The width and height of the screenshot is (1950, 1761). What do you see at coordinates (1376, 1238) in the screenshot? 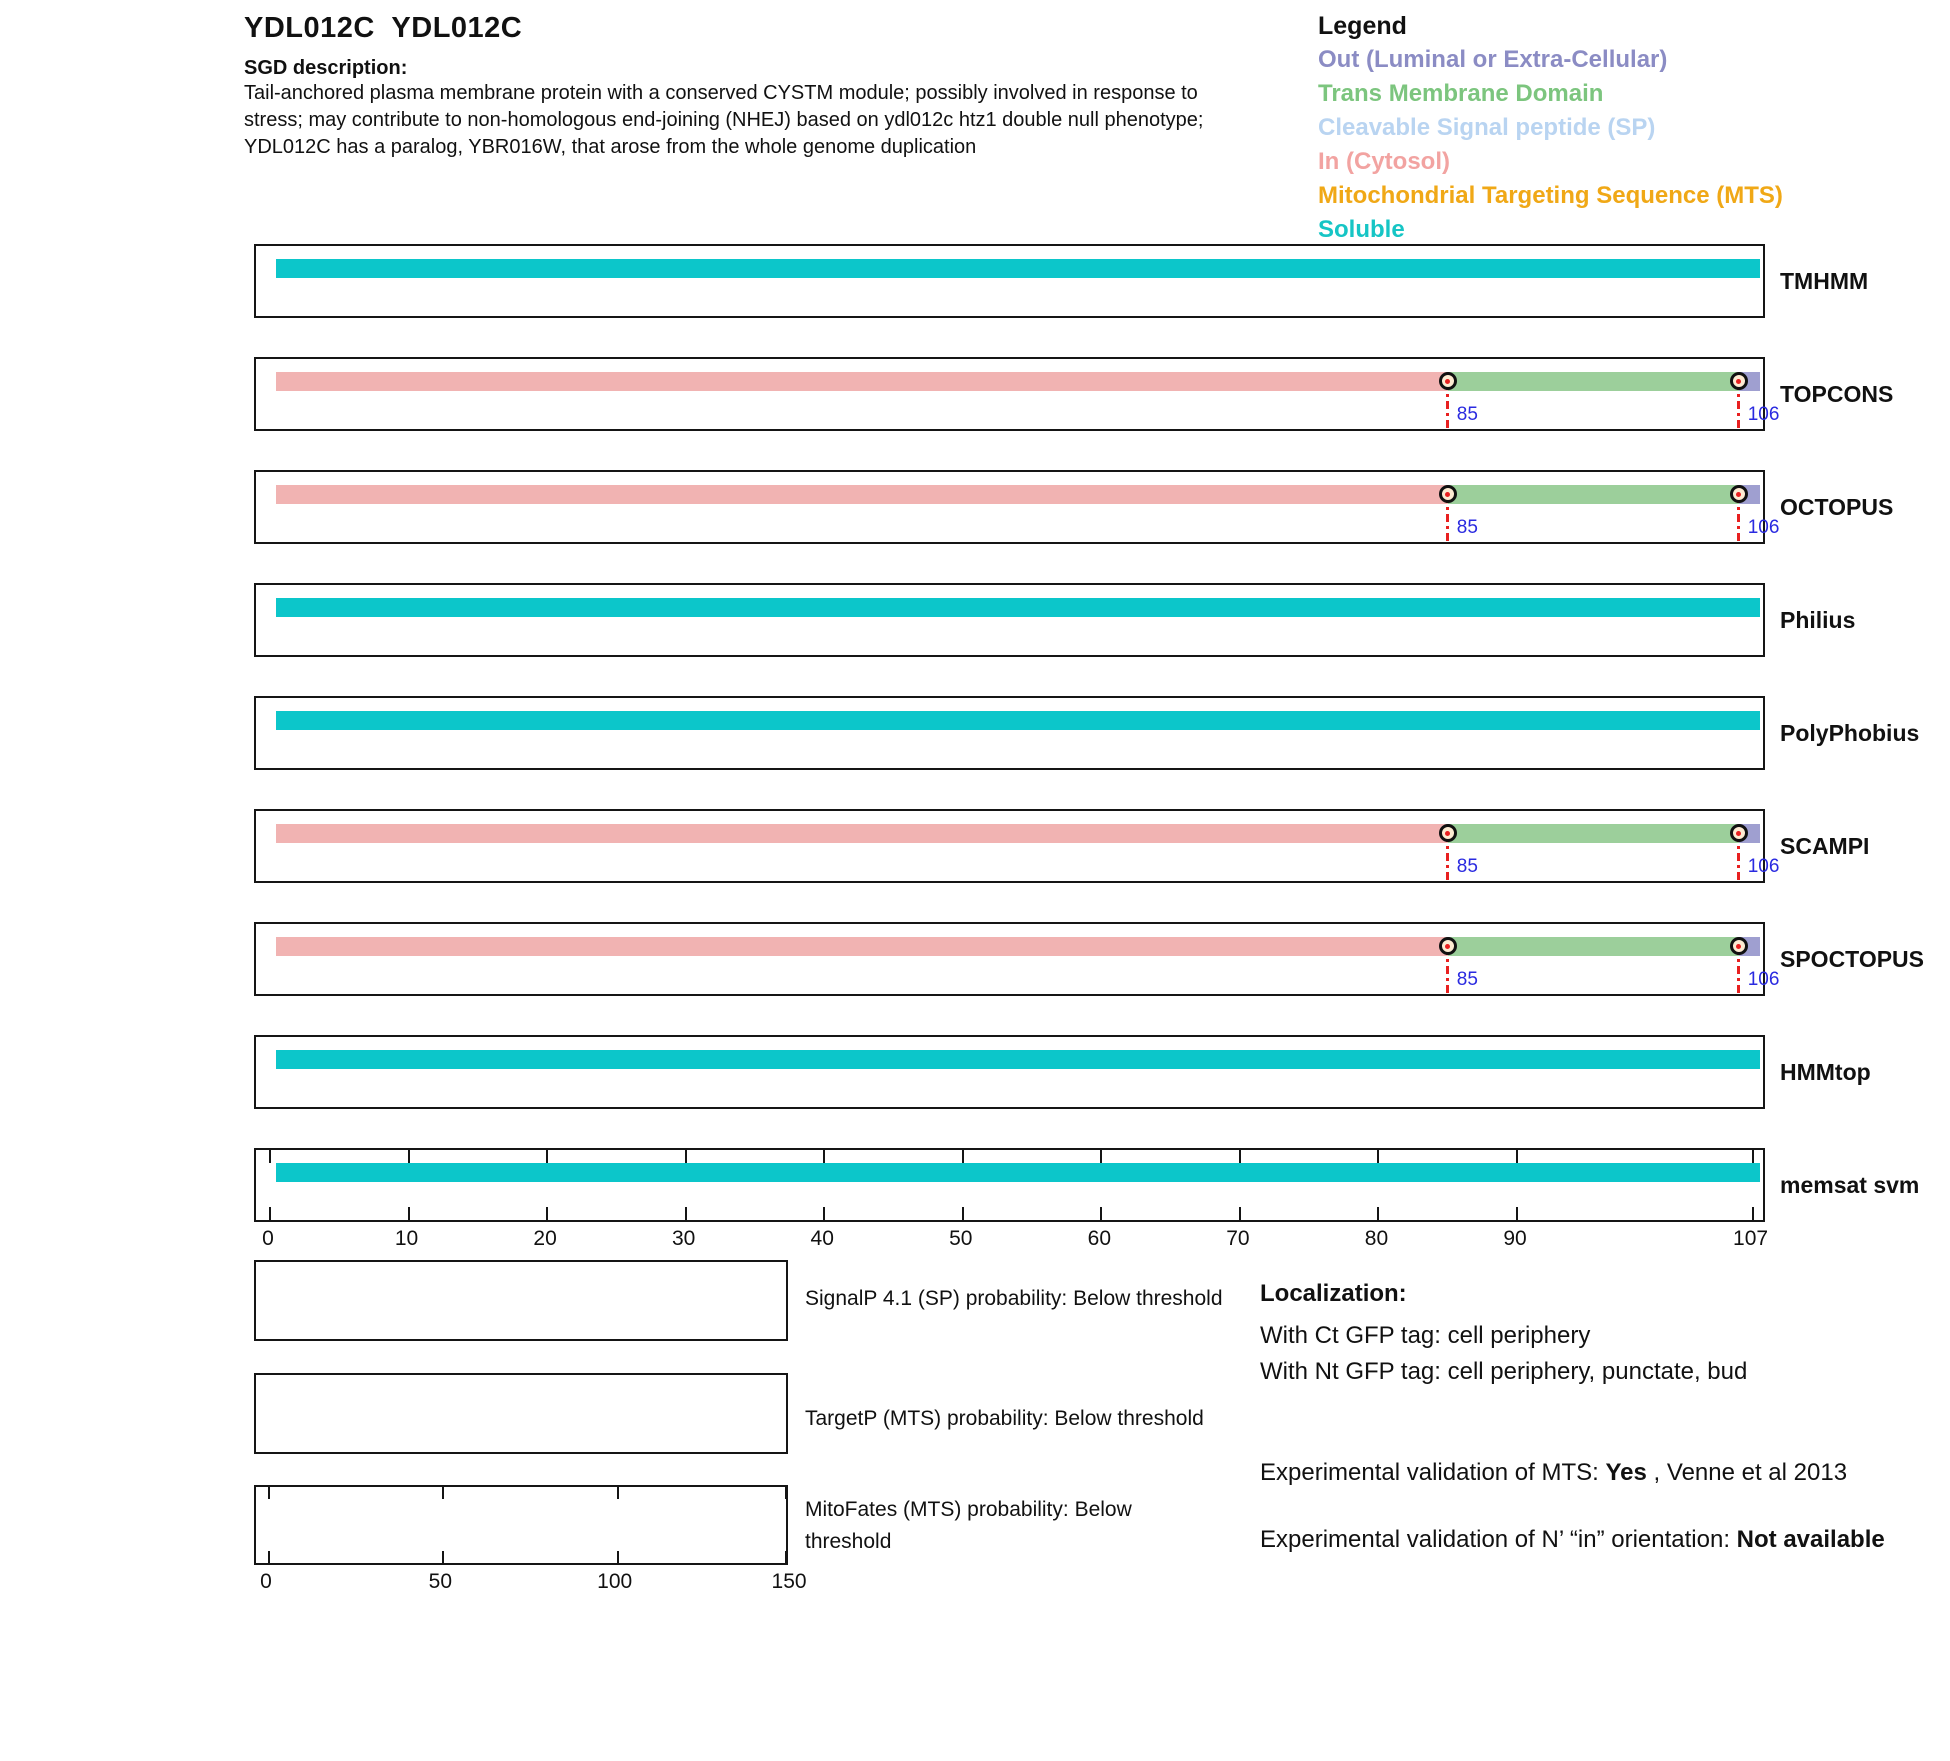
I see `x-axis-tick-label: 80` at bounding box center [1376, 1238].